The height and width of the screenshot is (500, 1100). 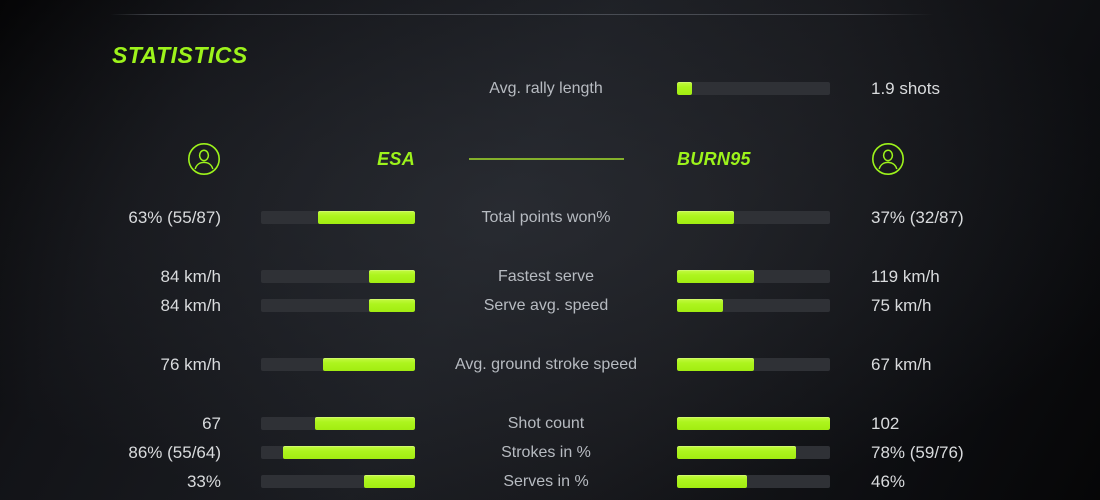 What do you see at coordinates (546, 423) in the screenshot?
I see `stat-label: Shot count` at bounding box center [546, 423].